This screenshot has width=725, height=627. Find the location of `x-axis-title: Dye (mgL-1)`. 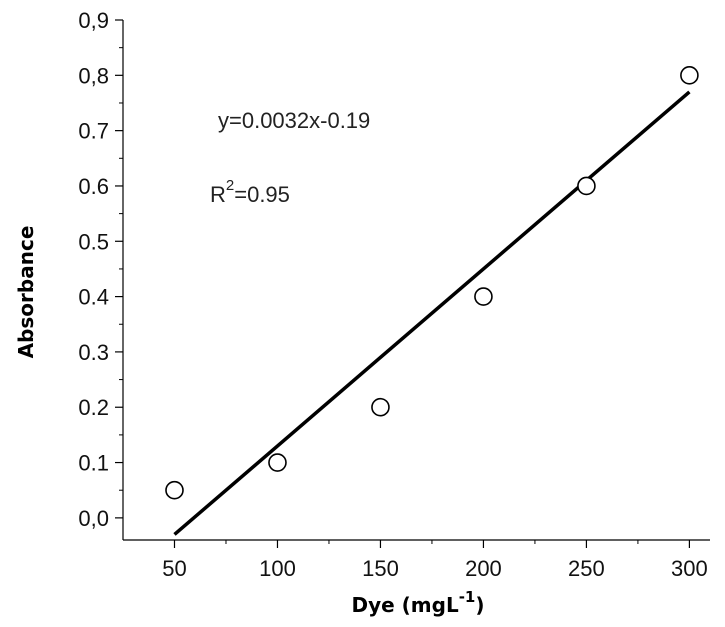

x-axis-title: Dye (mgL-1) is located at coordinates (417, 602).